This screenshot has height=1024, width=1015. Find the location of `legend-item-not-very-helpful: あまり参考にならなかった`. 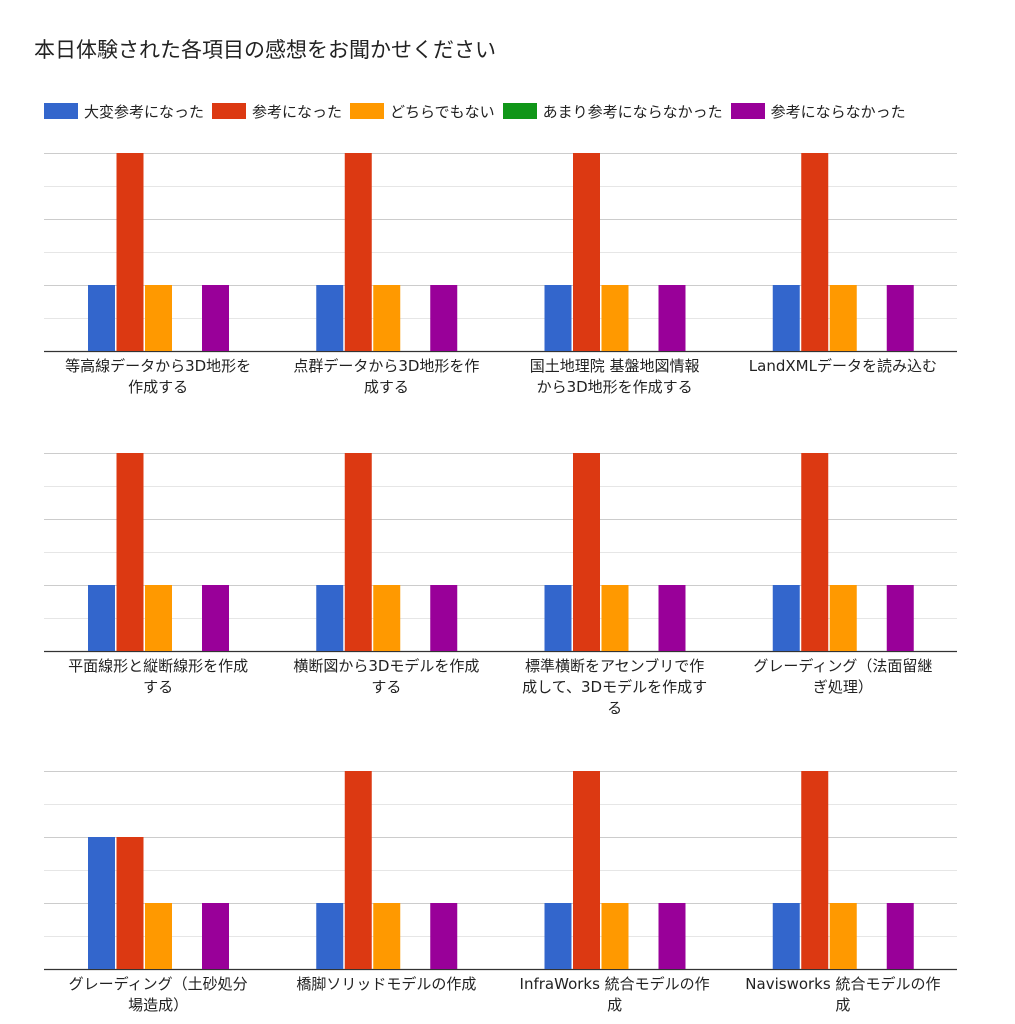

legend-item-not-very-helpful: あまり参考にならなかった is located at coordinates (612, 111).